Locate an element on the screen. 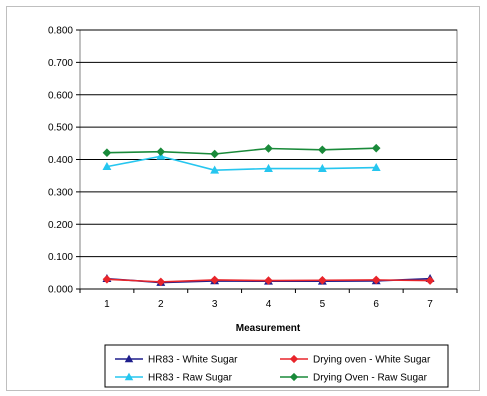 Image resolution: width=487 pixels, height=396 pixels. y-tick-label: 0.200 is located at coordinates (60, 225).